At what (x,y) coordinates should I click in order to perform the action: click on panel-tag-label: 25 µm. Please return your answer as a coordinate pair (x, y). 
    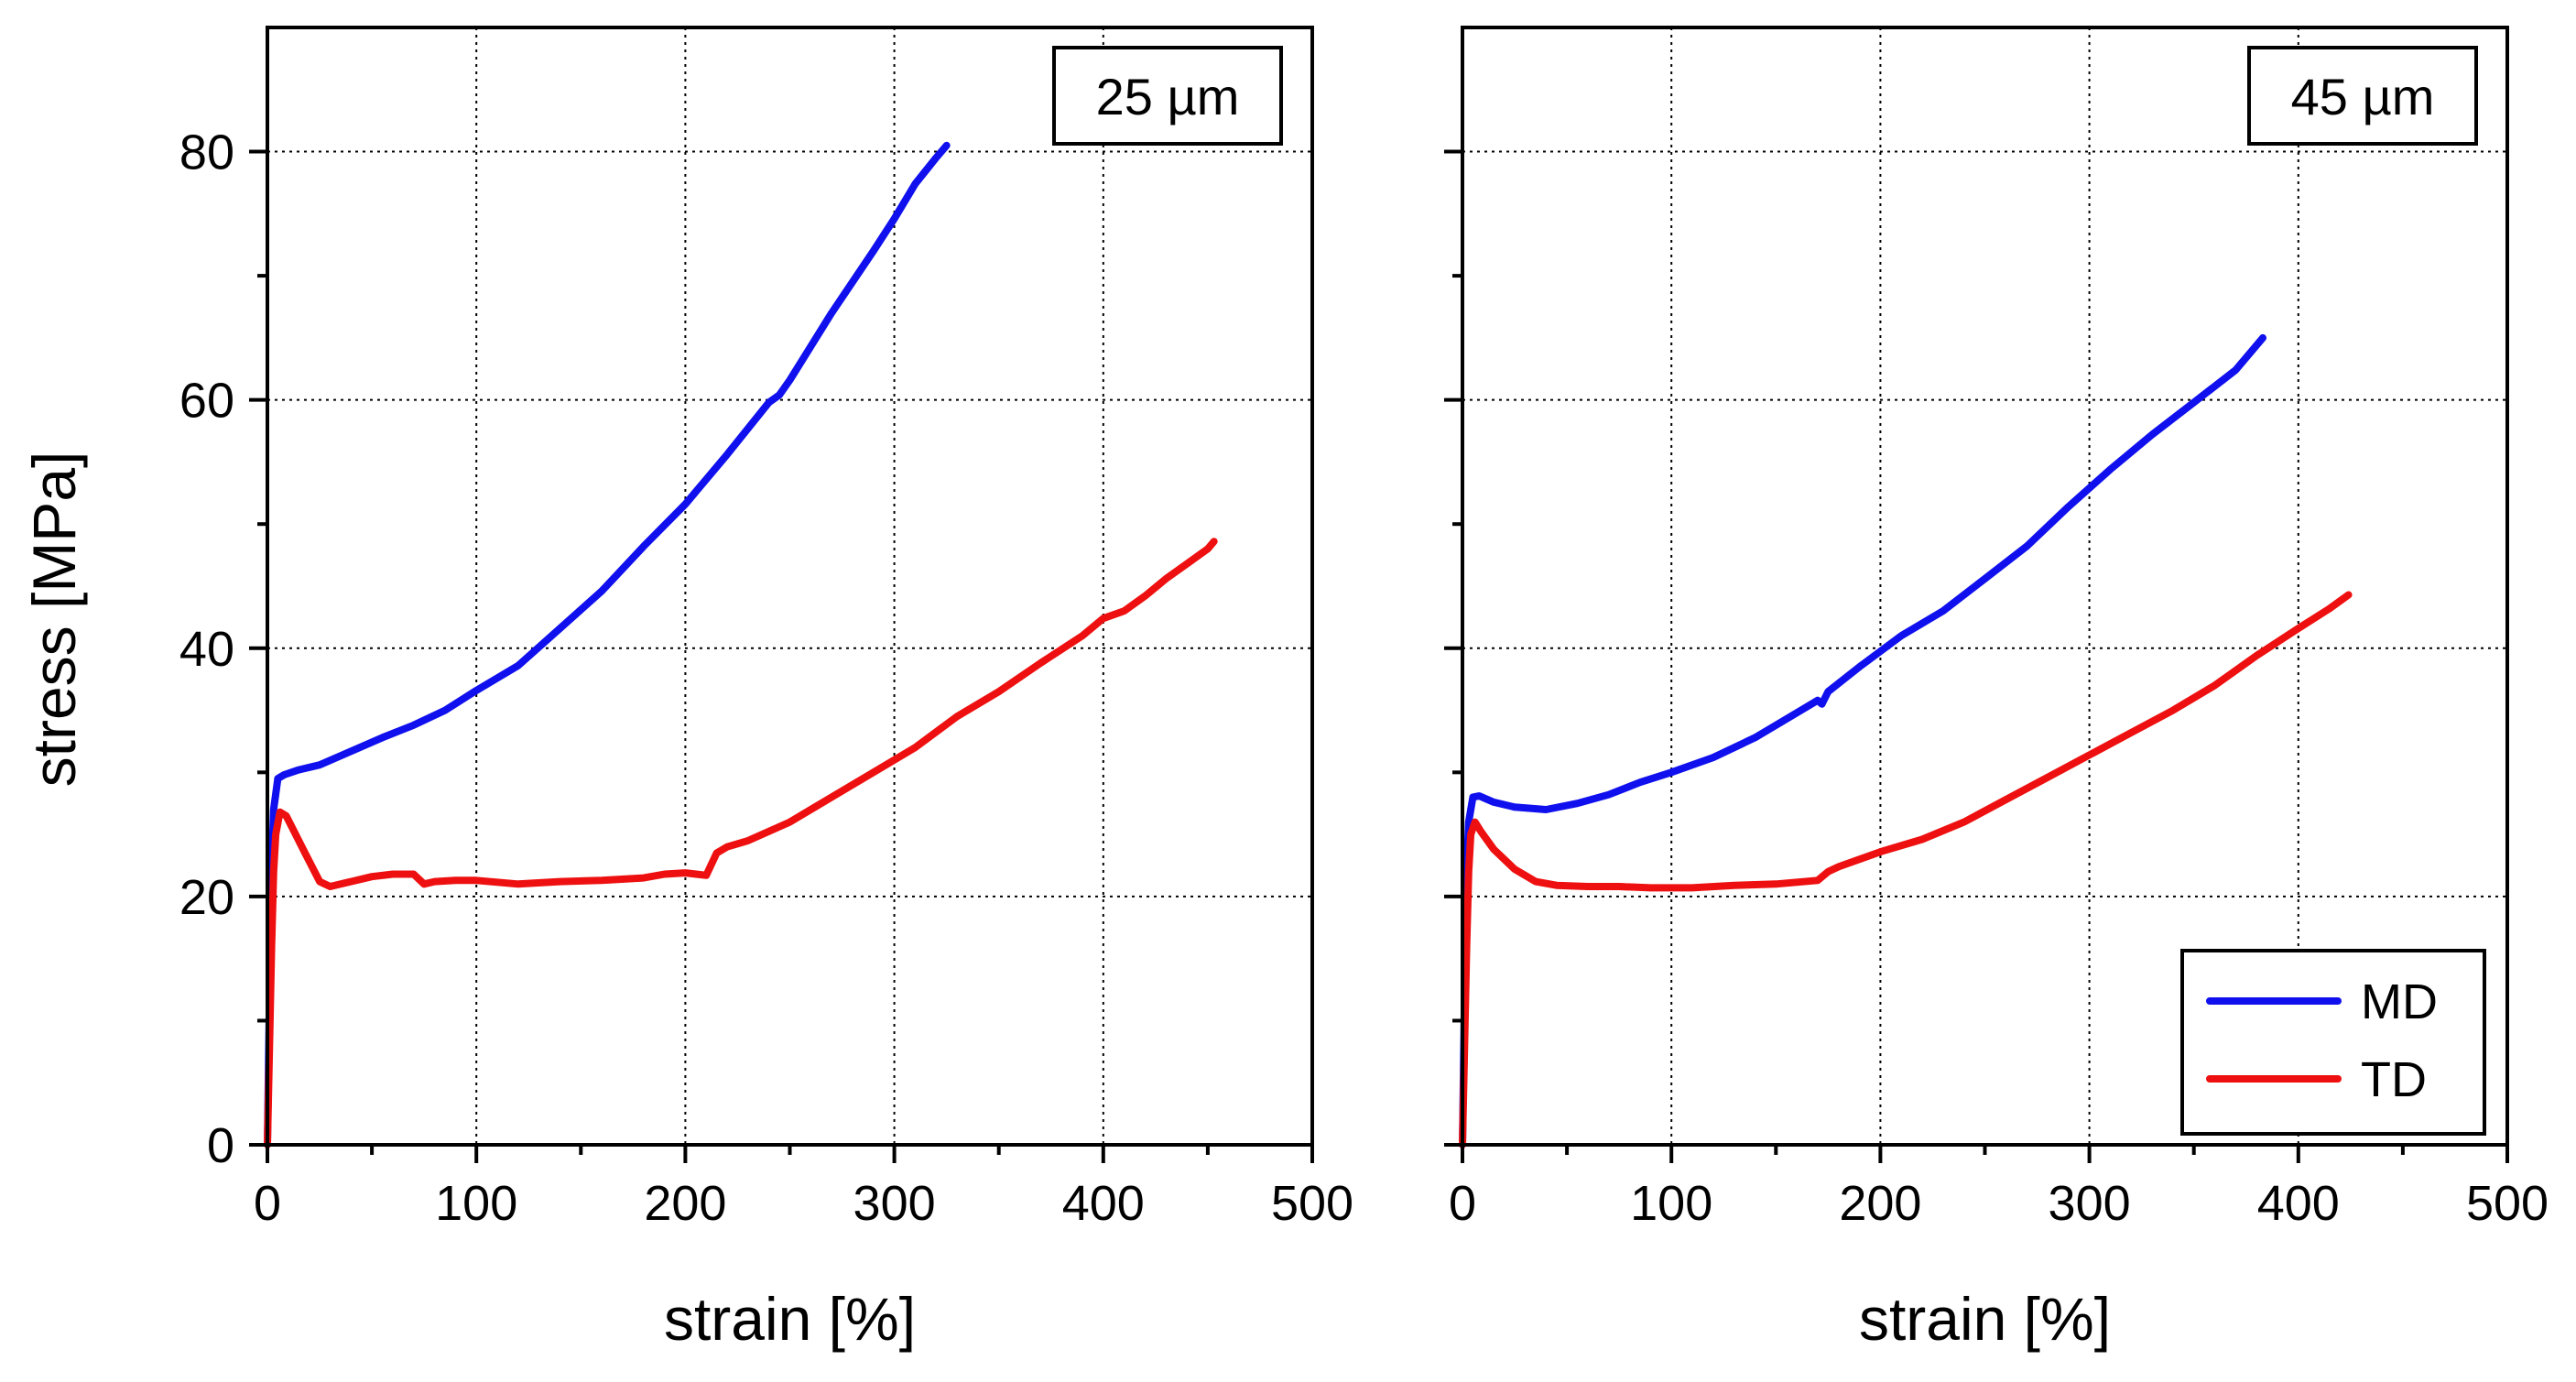
    Looking at the image, I should click on (1168, 96).